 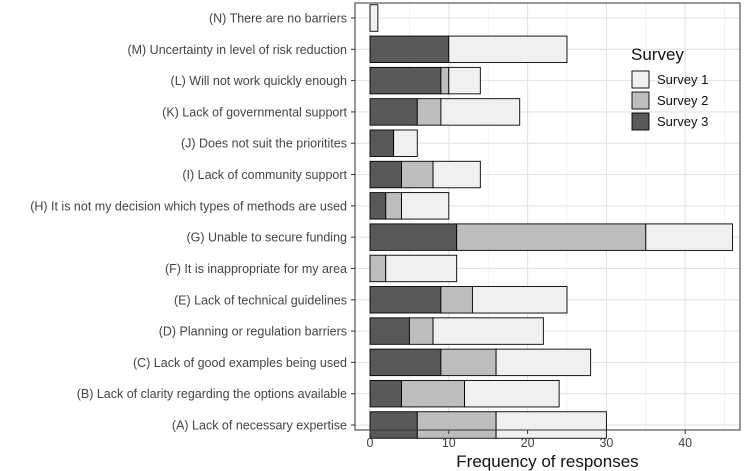 I want to click on category-label: (A) Lack of necessary expertise, so click(x=259, y=426).